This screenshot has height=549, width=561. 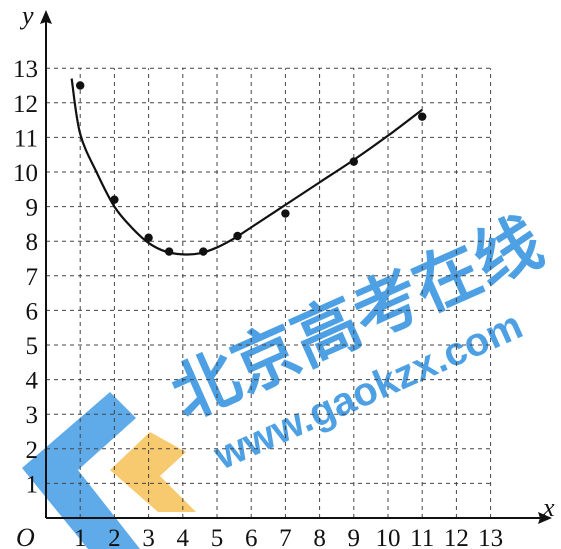 What do you see at coordinates (25, 536) in the screenshot?
I see `origin-label: O` at bounding box center [25, 536].